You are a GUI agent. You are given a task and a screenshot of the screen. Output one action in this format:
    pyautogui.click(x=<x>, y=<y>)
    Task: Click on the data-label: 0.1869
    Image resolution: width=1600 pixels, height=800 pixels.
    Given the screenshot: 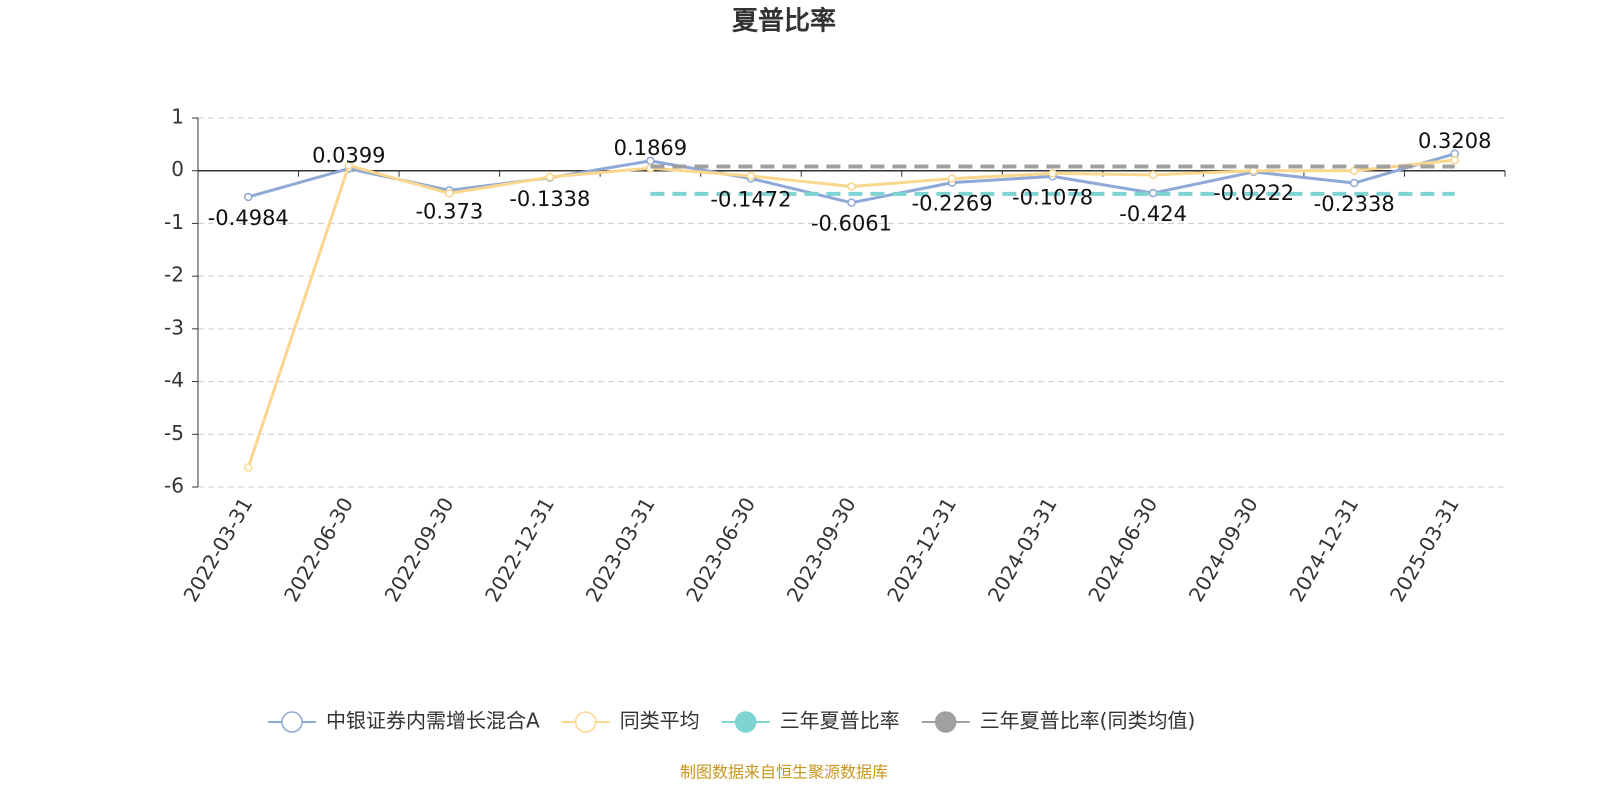 What is the action you would take?
    pyautogui.click(x=650, y=148)
    